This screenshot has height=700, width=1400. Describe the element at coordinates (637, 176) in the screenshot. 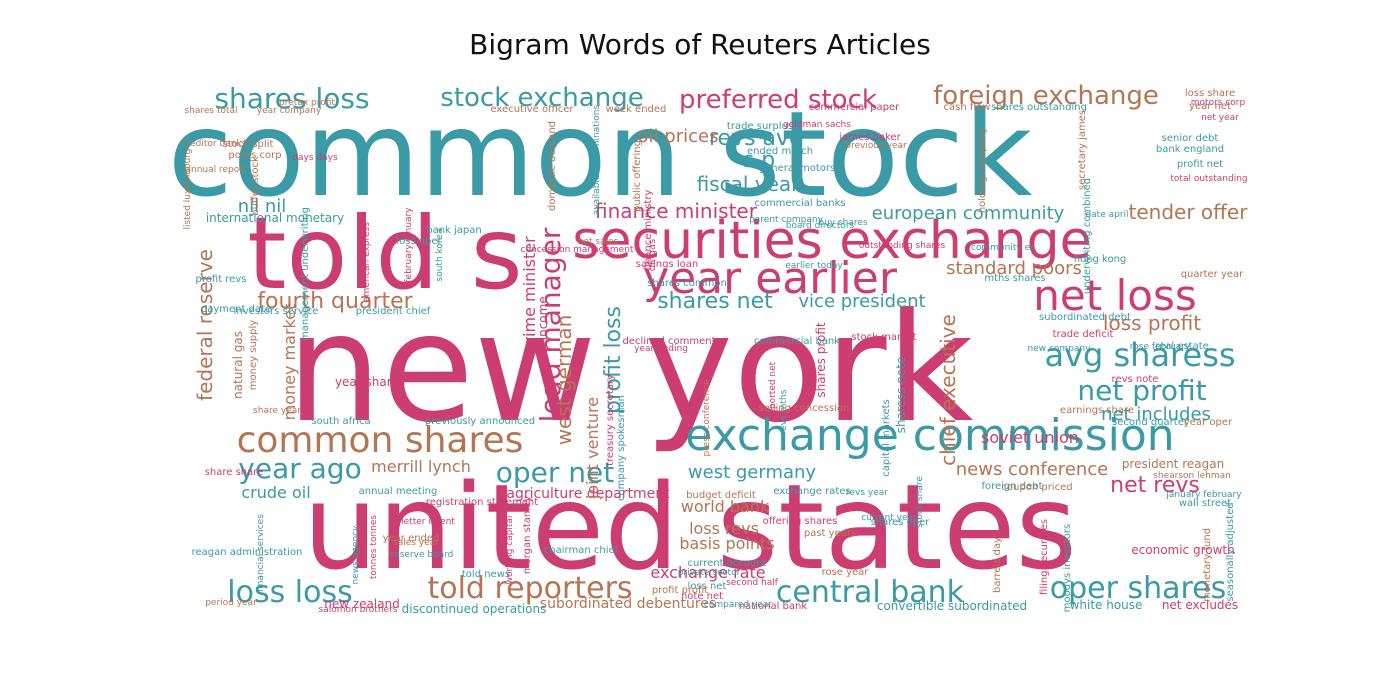

I see `word-public-offering: public offering` at that location.